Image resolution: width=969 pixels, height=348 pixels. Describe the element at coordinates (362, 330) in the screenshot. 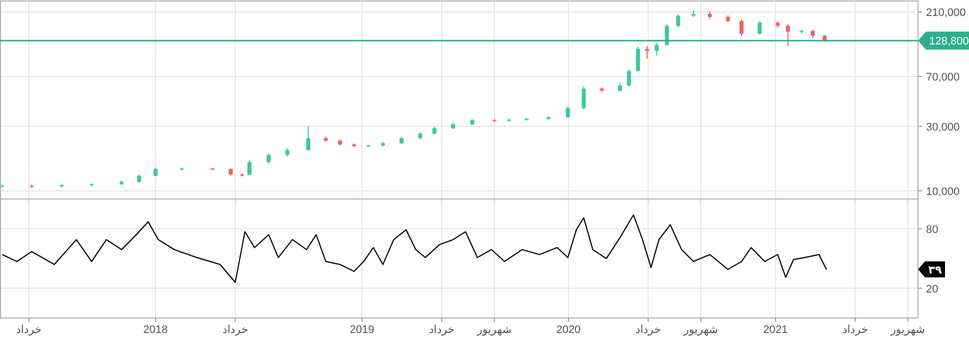

I see `x-tick-label: 2019` at that location.